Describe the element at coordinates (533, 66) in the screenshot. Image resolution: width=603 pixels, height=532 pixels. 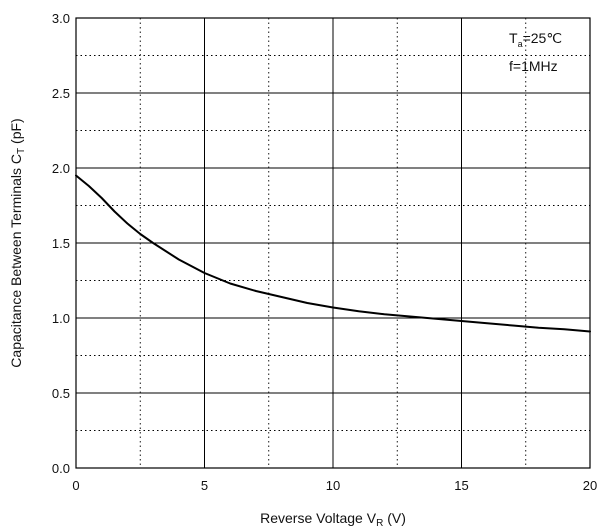
I see `annotation-frequency: f=1MHz` at that location.